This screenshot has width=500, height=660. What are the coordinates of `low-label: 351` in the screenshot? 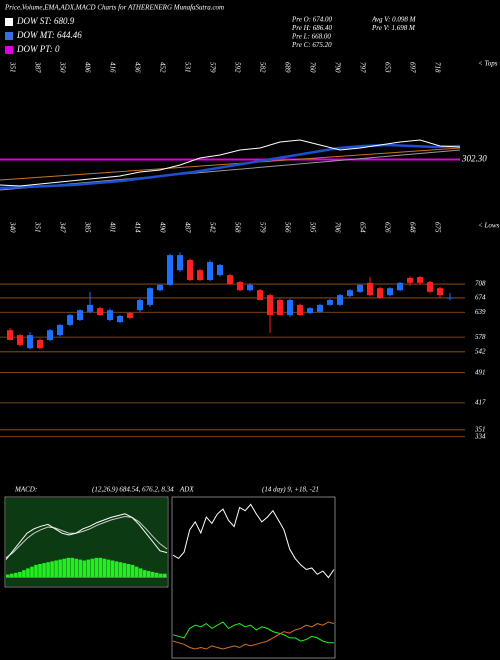 It's located at (37, 227).